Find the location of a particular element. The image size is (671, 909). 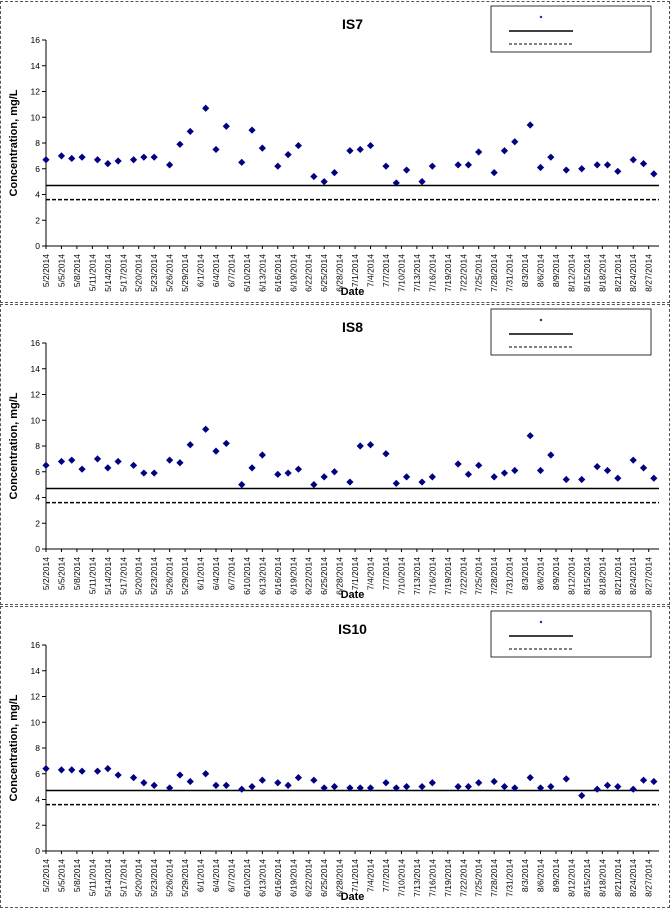

chart-title: IS8 is located at coordinates (352, 327).